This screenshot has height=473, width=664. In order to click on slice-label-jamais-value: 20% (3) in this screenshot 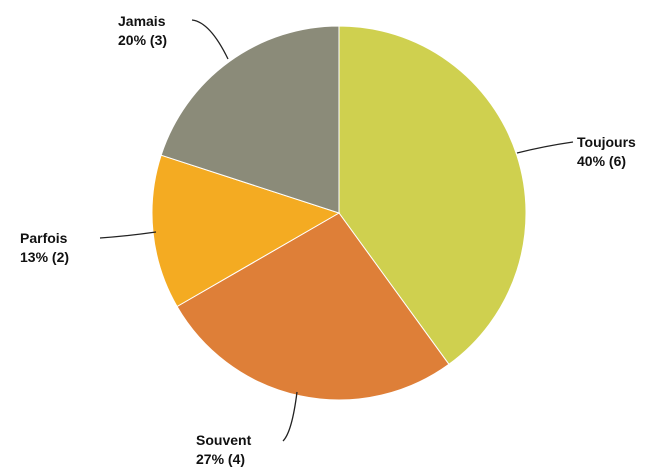, I will do `click(142, 40)`.